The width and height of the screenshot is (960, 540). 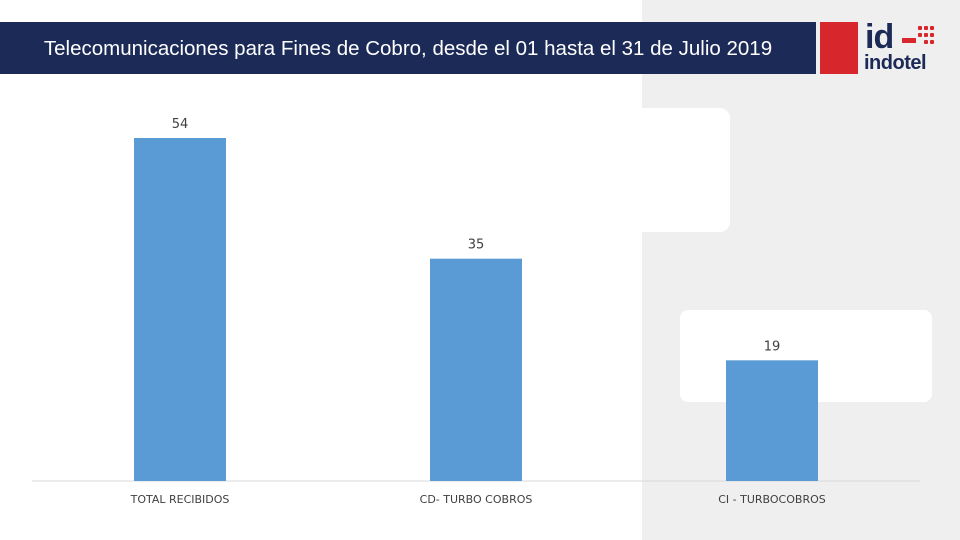 I want to click on logo-dash, so click(x=909, y=40).